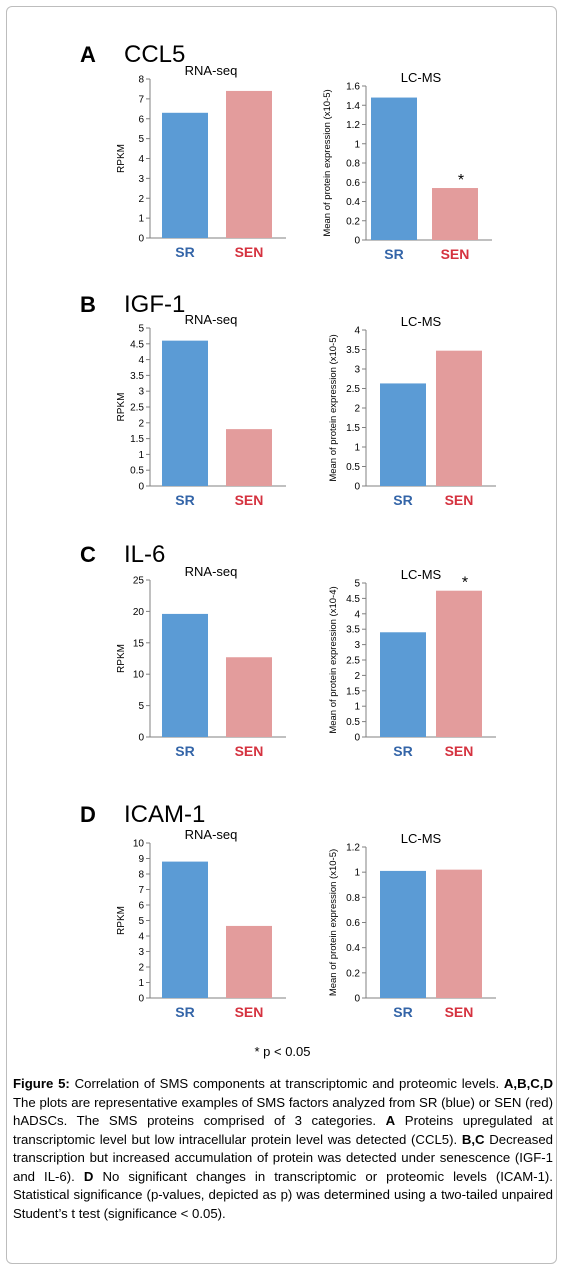  Describe the element at coordinates (357, 738) in the screenshot. I see `y-tick-label-C-lcms: 0` at that location.